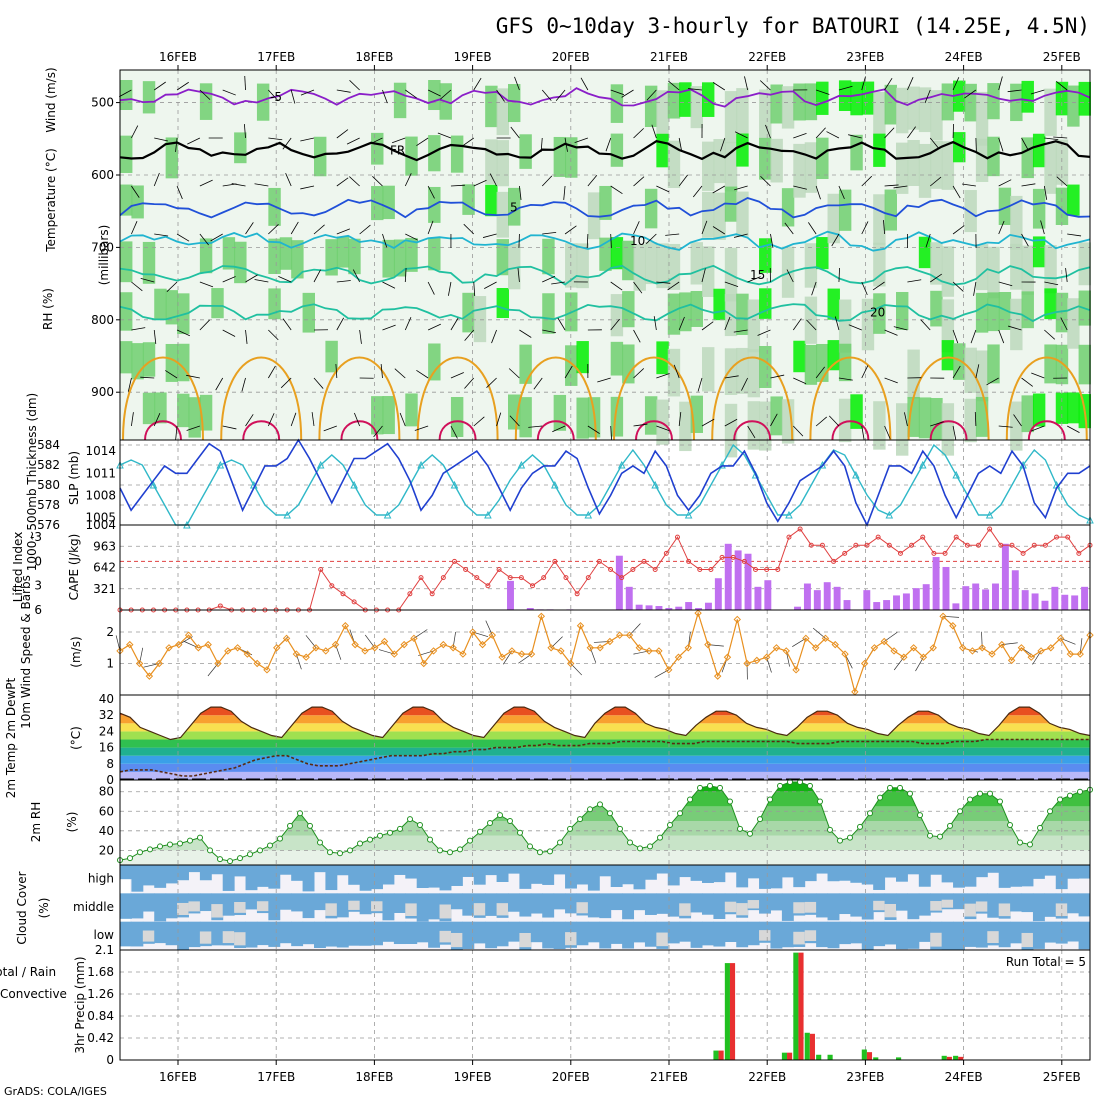 This screenshot has width=1100, height=1100. Describe the element at coordinates (74, 478) in the screenshot. I see `slp-axis-label: SLP (mb)` at that location.